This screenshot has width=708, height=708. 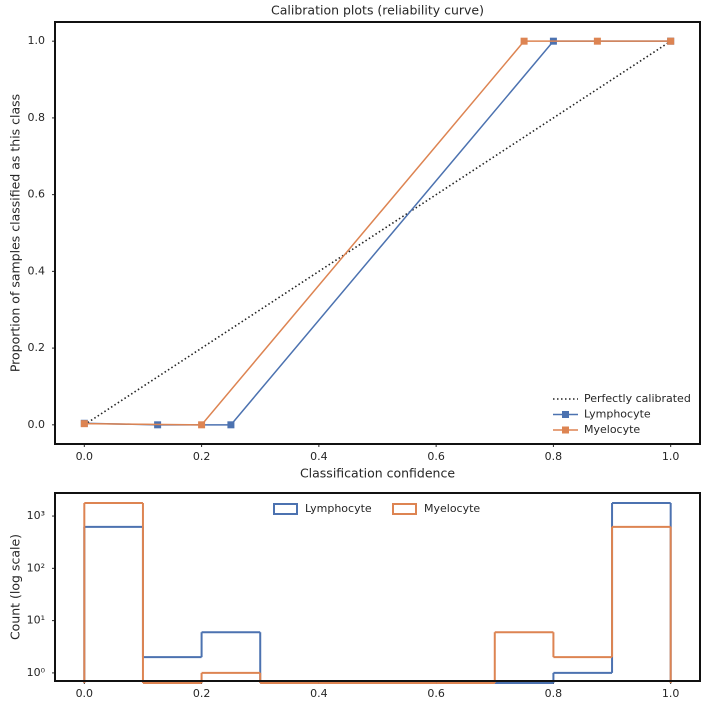 What do you see at coordinates (36, 620) in the screenshot?
I see `y-tick-label: 10¹` at bounding box center [36, 620].